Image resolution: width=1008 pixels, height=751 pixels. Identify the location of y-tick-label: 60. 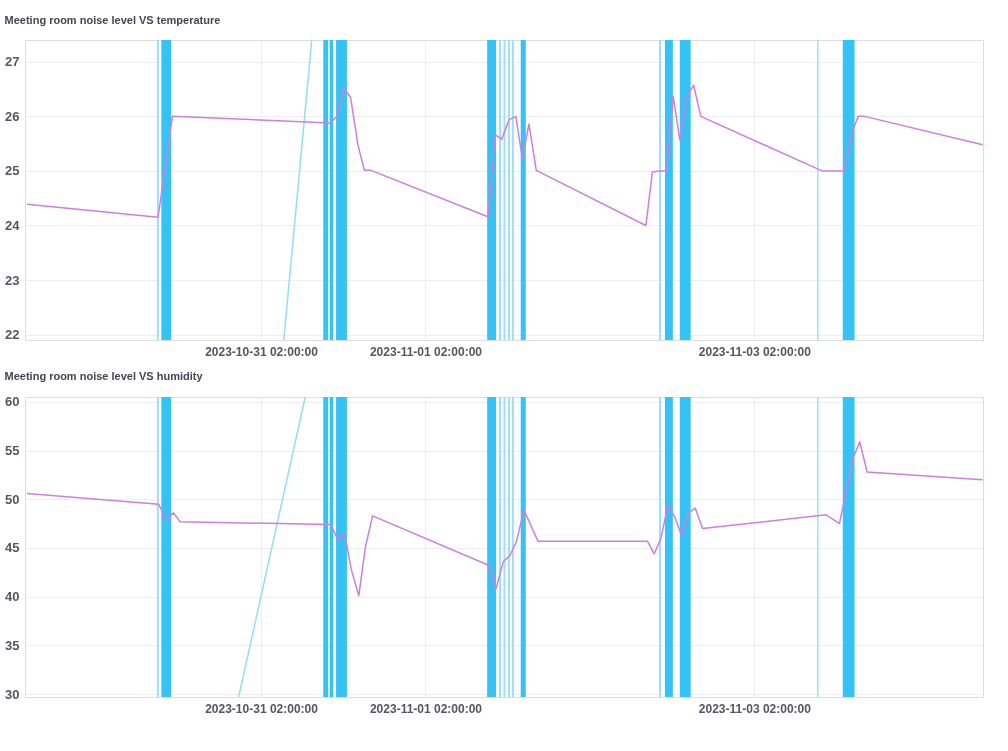
(12, 402).